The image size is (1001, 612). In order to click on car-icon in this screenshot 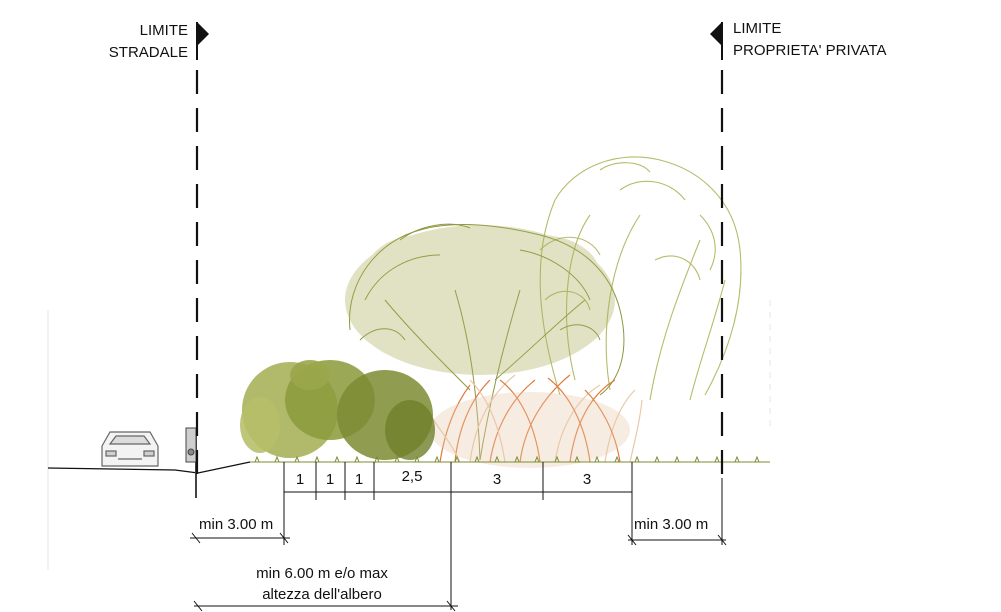, I will do `click(130, 449)`.